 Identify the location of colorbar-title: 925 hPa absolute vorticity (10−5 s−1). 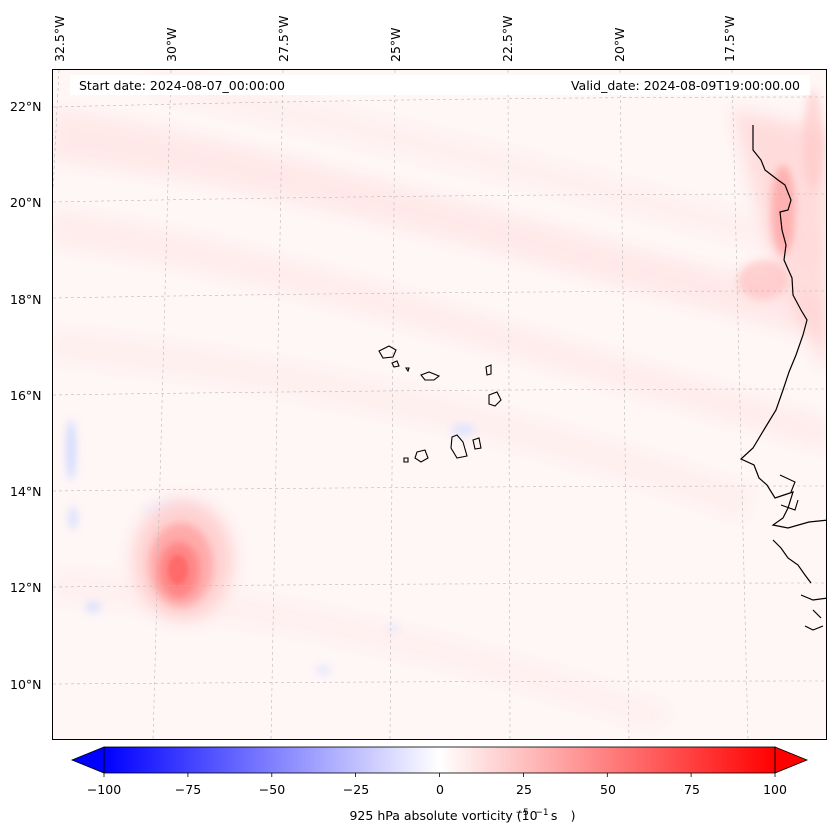
(462, 816).